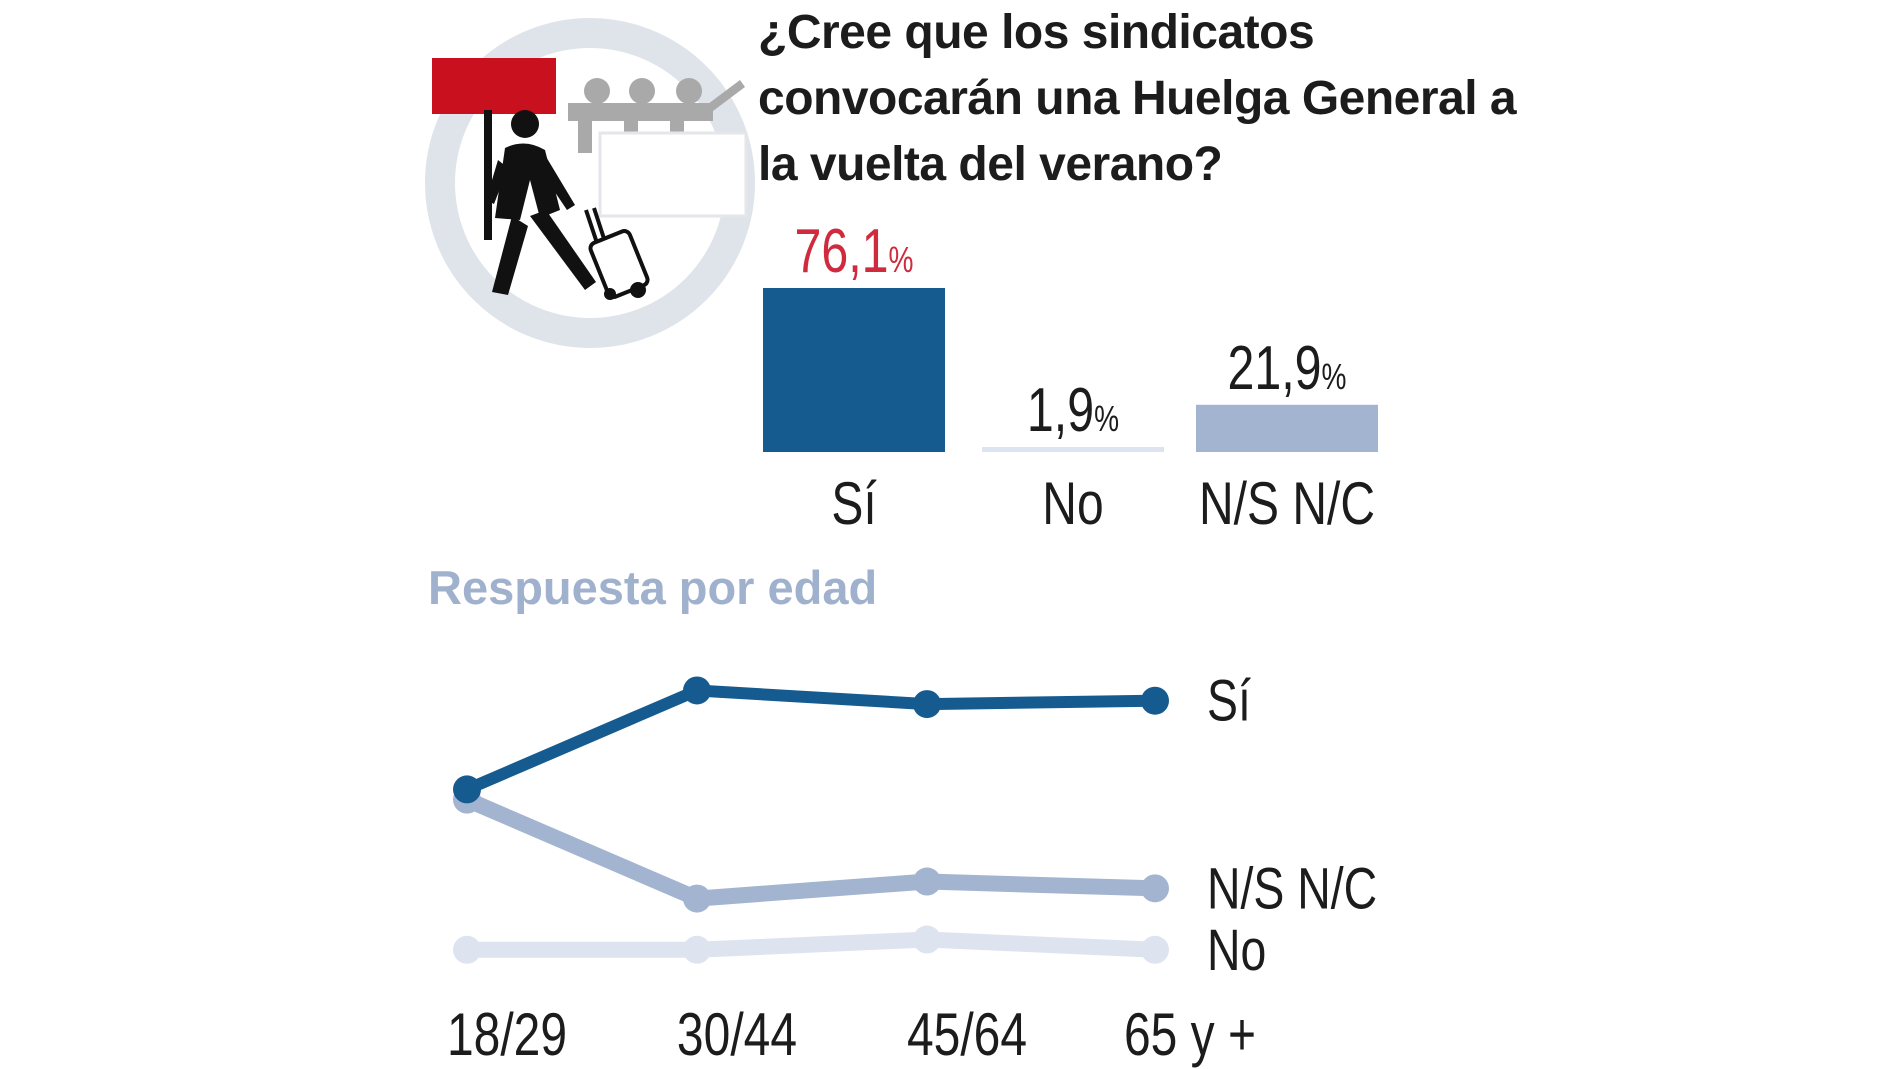 The image size is (1900, 1069). I want to click on bar-category-label-2: N/S N/C, so click(1287, 503).